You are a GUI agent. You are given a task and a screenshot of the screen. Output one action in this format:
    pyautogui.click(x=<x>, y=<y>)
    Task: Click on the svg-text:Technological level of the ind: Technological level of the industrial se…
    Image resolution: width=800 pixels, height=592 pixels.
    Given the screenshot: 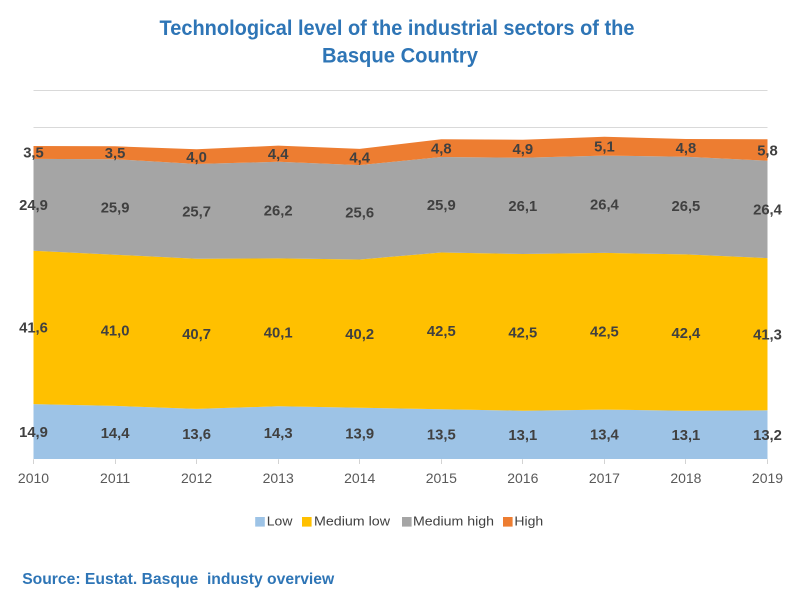 What is the action you would take?
    pyautogui.click(x=397, y=28)
    